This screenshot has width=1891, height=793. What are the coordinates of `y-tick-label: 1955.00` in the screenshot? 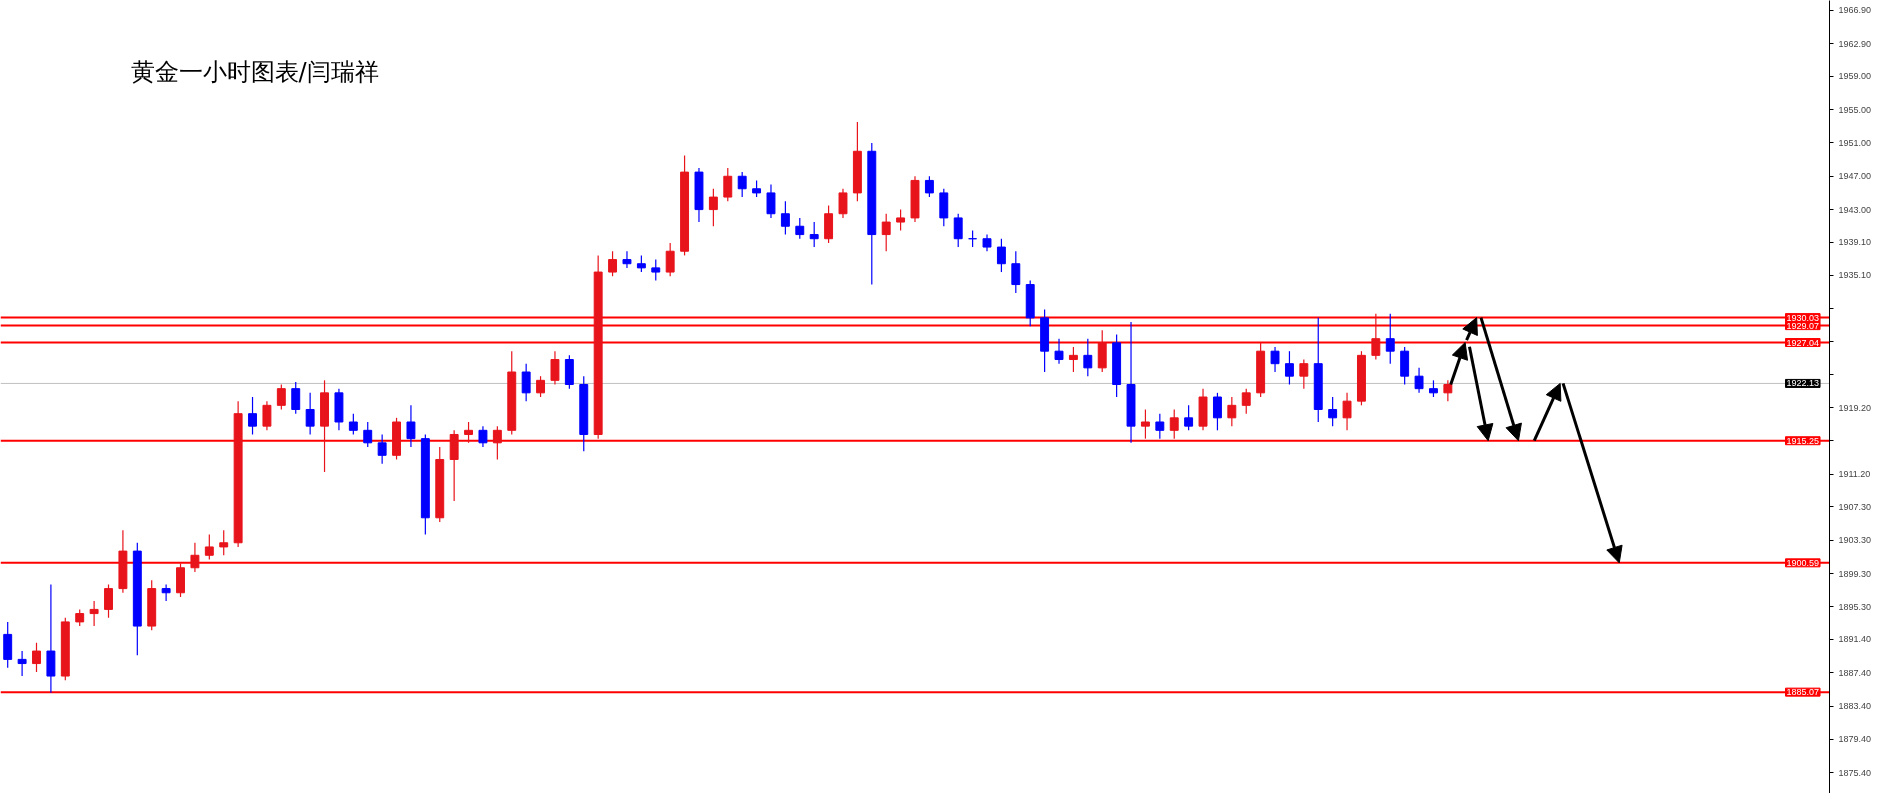 It's located at (1855, 109).